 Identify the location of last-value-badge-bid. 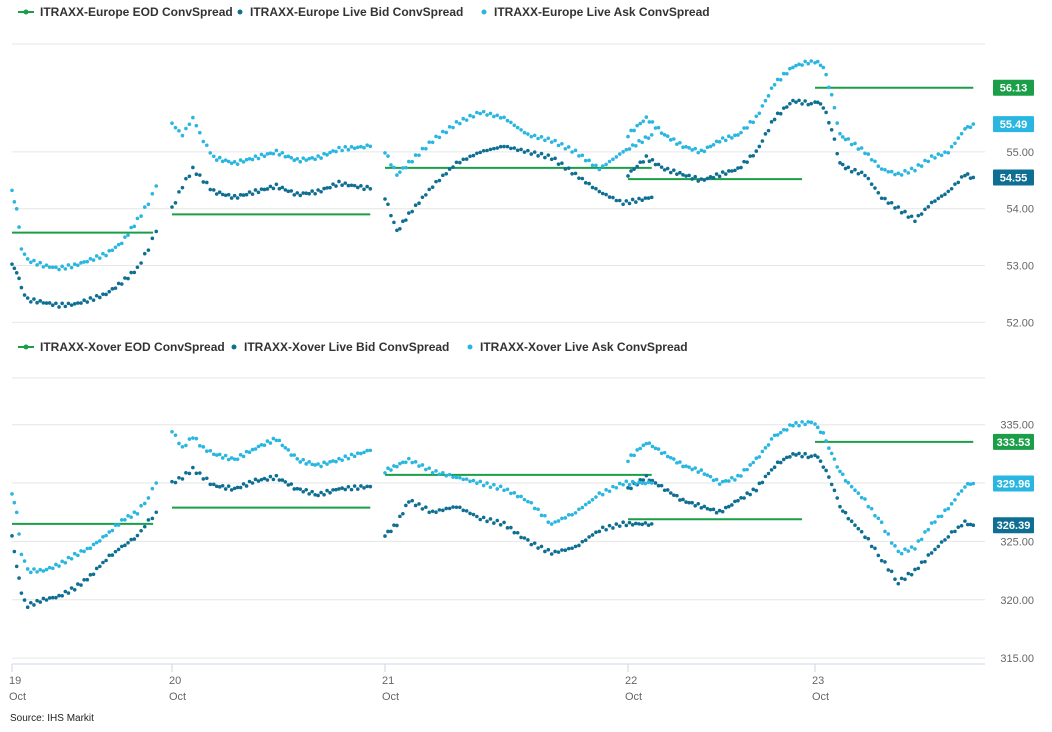
(1013, 525).